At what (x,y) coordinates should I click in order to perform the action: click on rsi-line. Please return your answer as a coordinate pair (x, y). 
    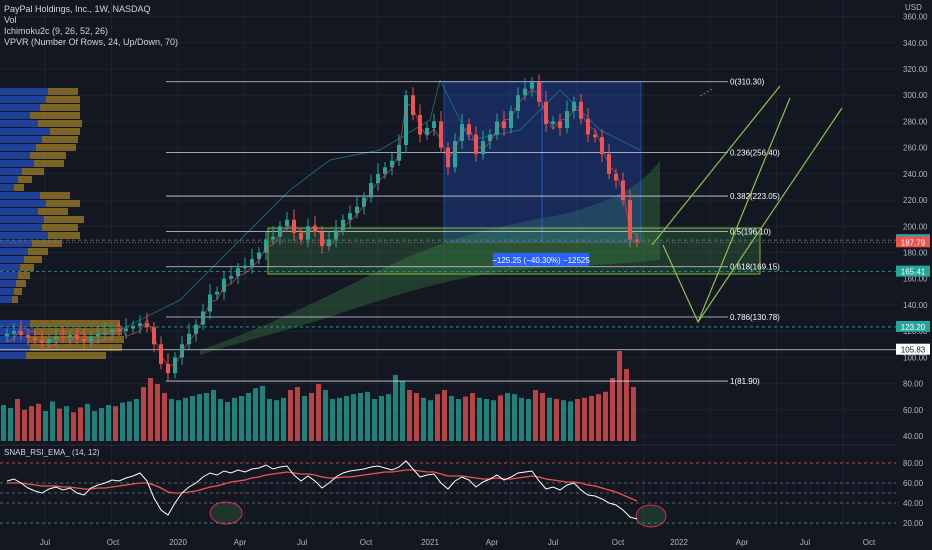
    Looking at the image, I should click on (322, 490).